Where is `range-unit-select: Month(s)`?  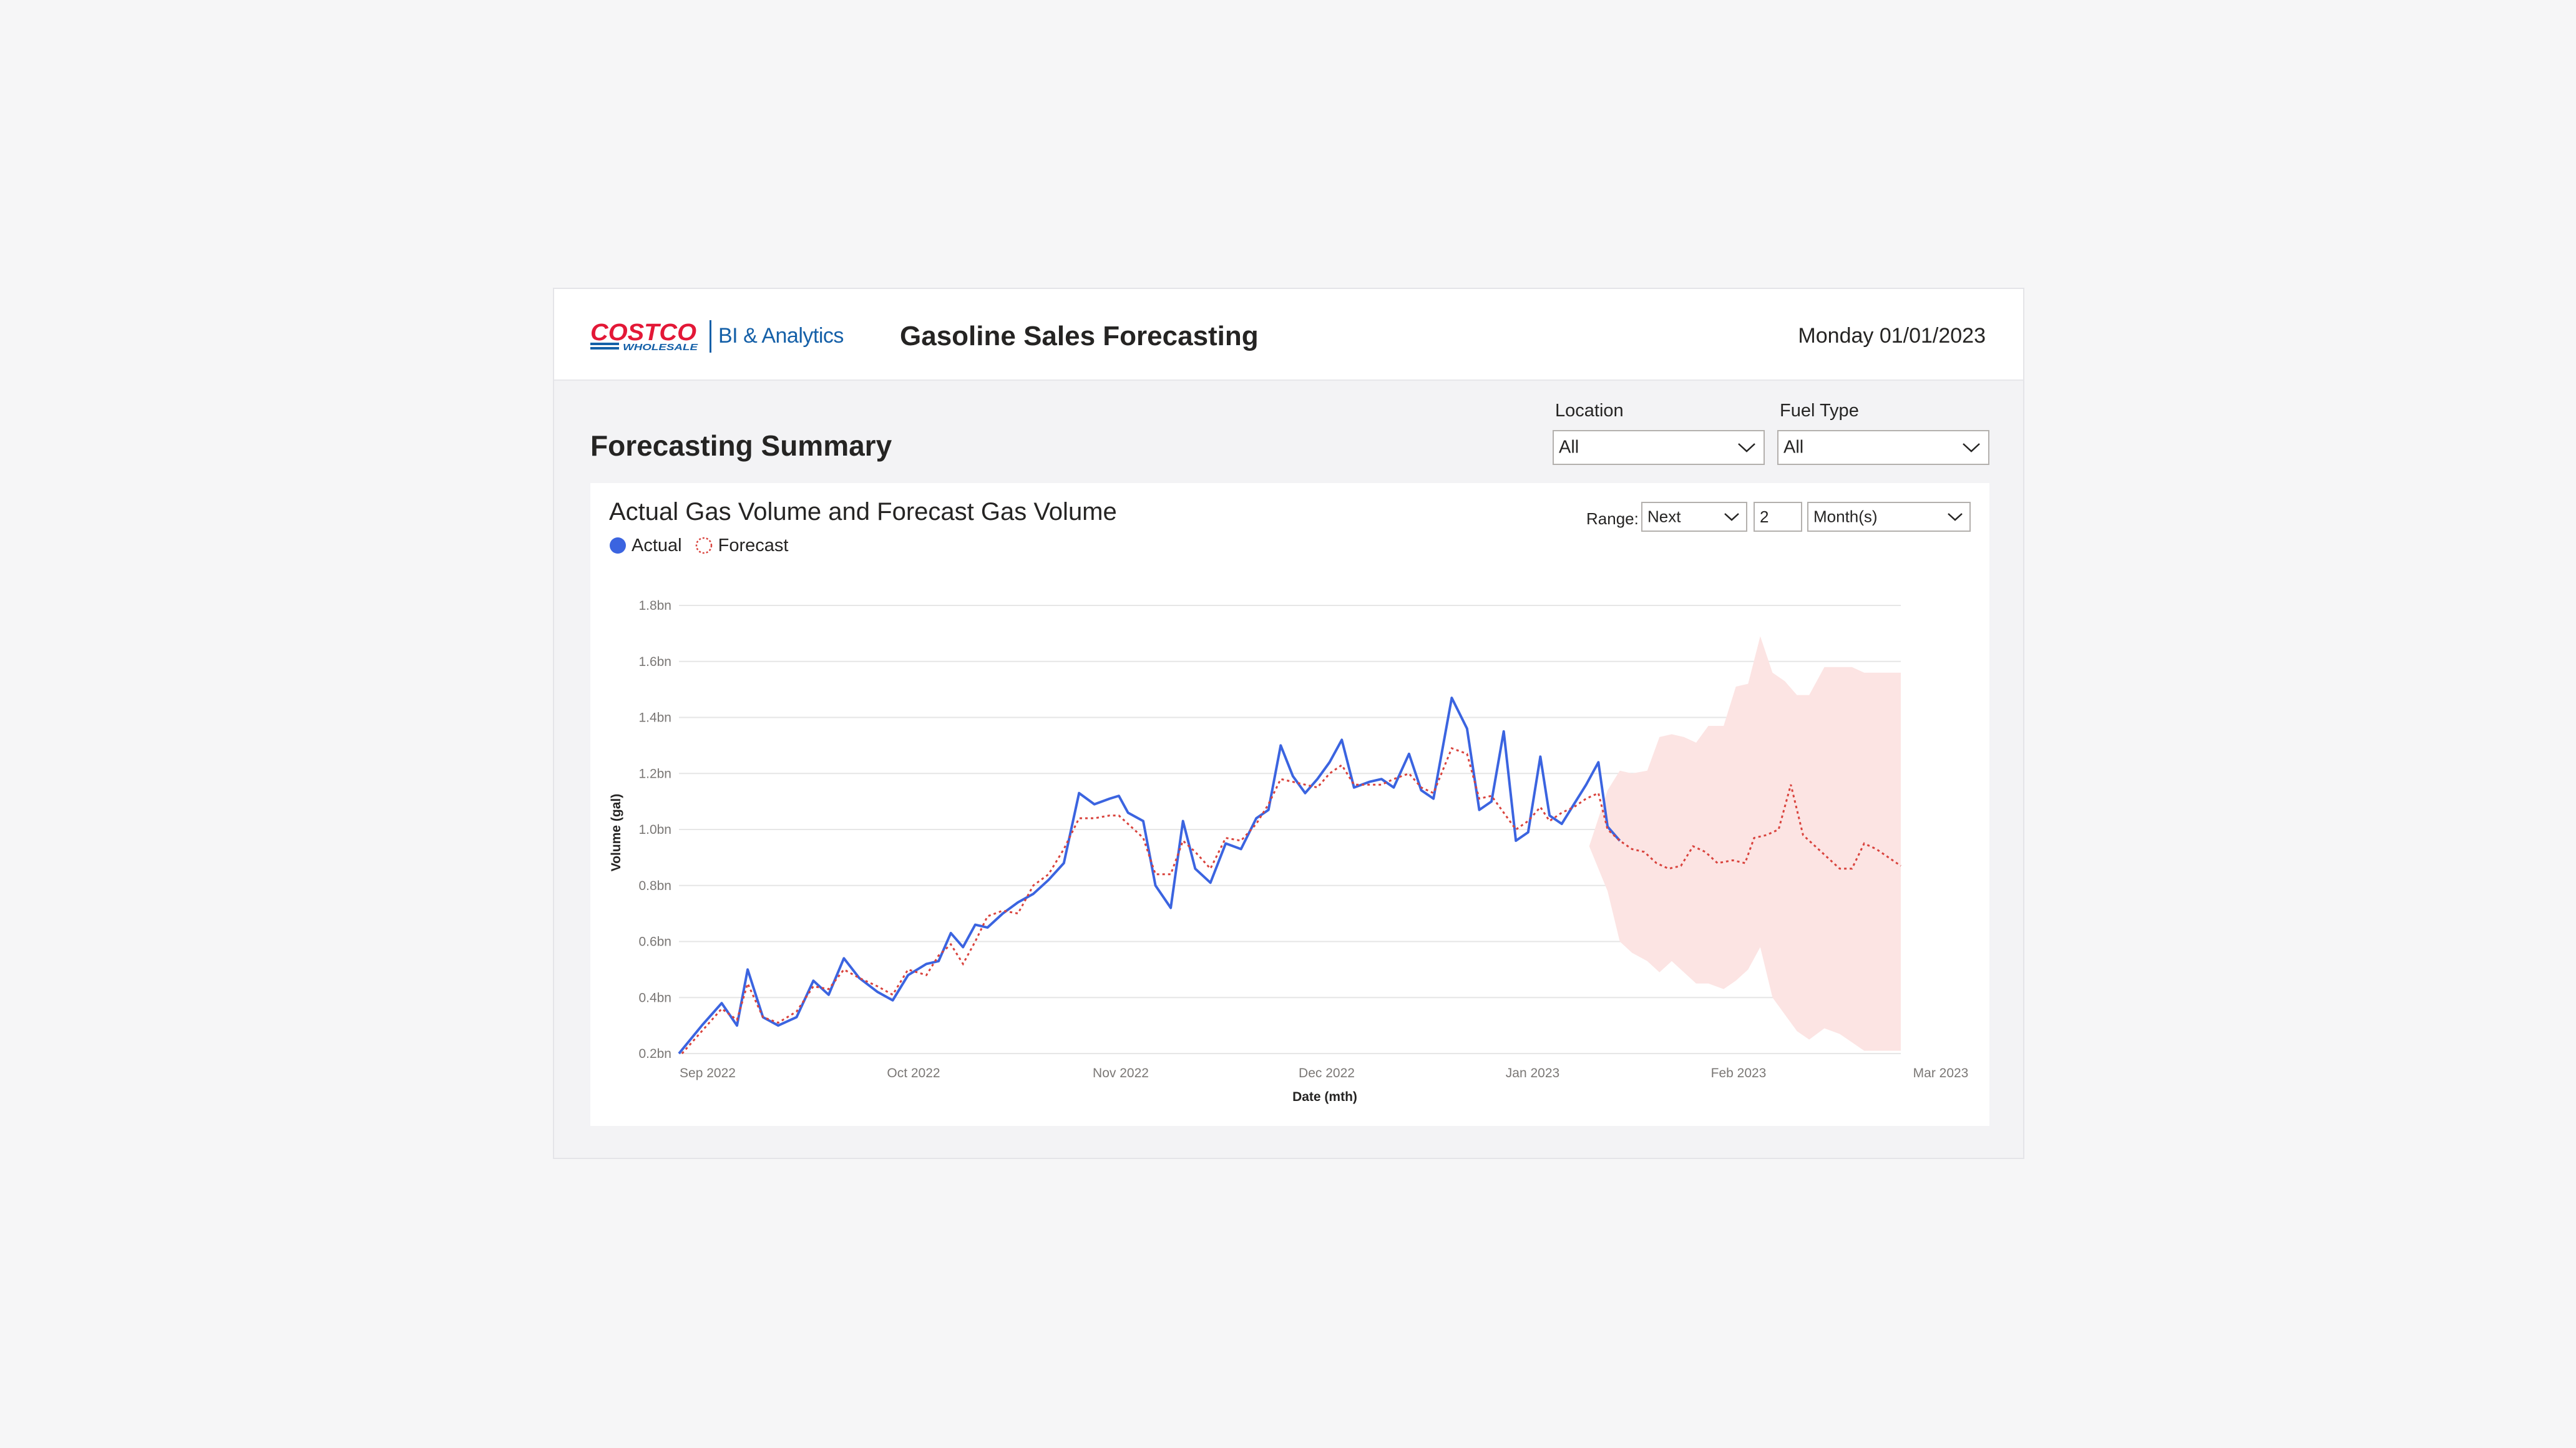
range-unit-select: Month(s) is located at coordinates (1889, 517).